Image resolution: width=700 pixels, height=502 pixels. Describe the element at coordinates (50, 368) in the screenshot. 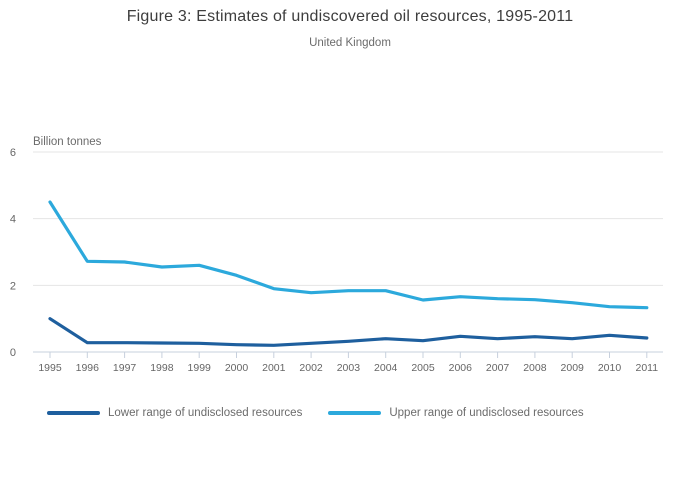

I see `x-tick-label: 1995` at that location.